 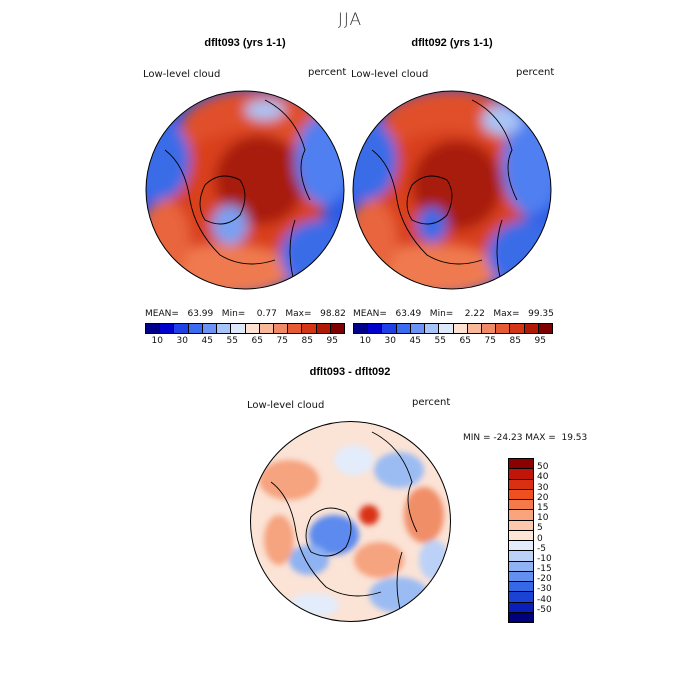 What do you see at coordinates (453, 342) in the screenshot?
I see `panel2-colorbar-ticks: 10 30 45 55 65 75 85 95` at bounding box center [453, 342].